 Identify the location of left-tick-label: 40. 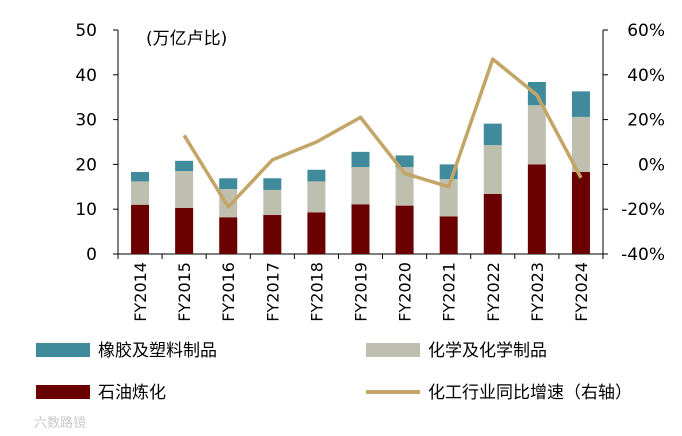
(86, 76).